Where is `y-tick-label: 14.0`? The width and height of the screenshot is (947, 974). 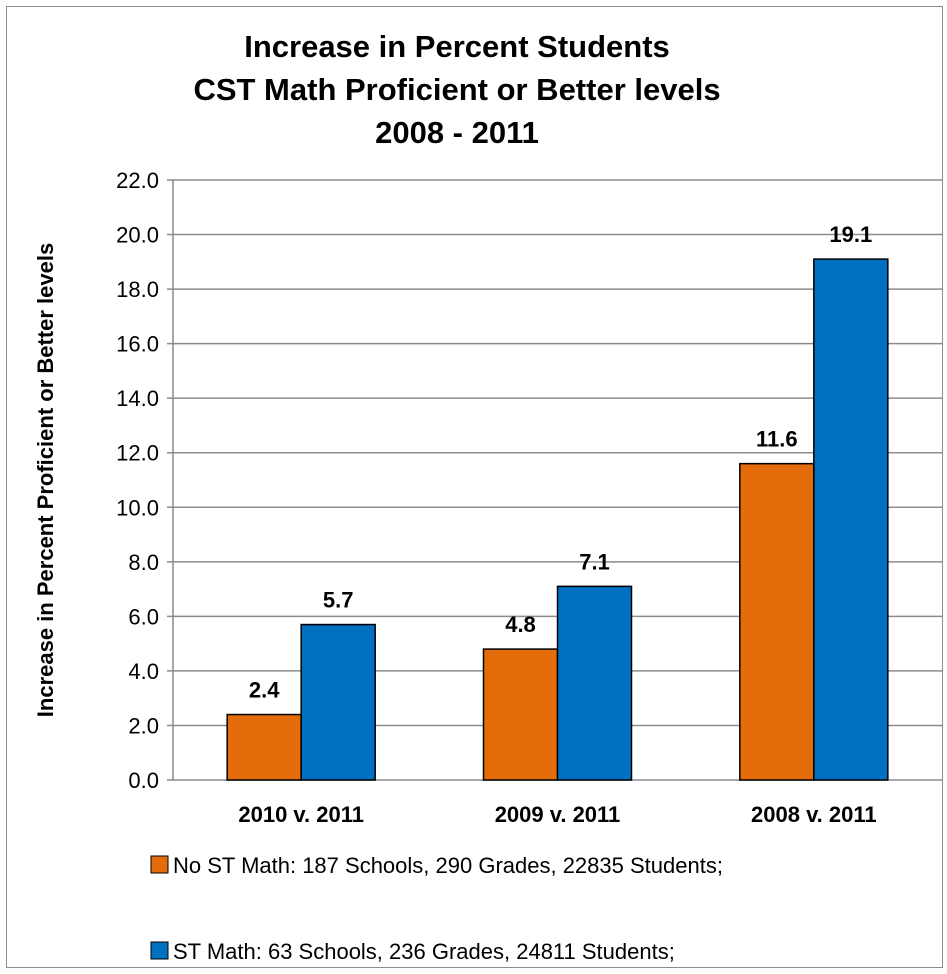
y-tick-label: 14.0 is located at coordinates (137, 398).